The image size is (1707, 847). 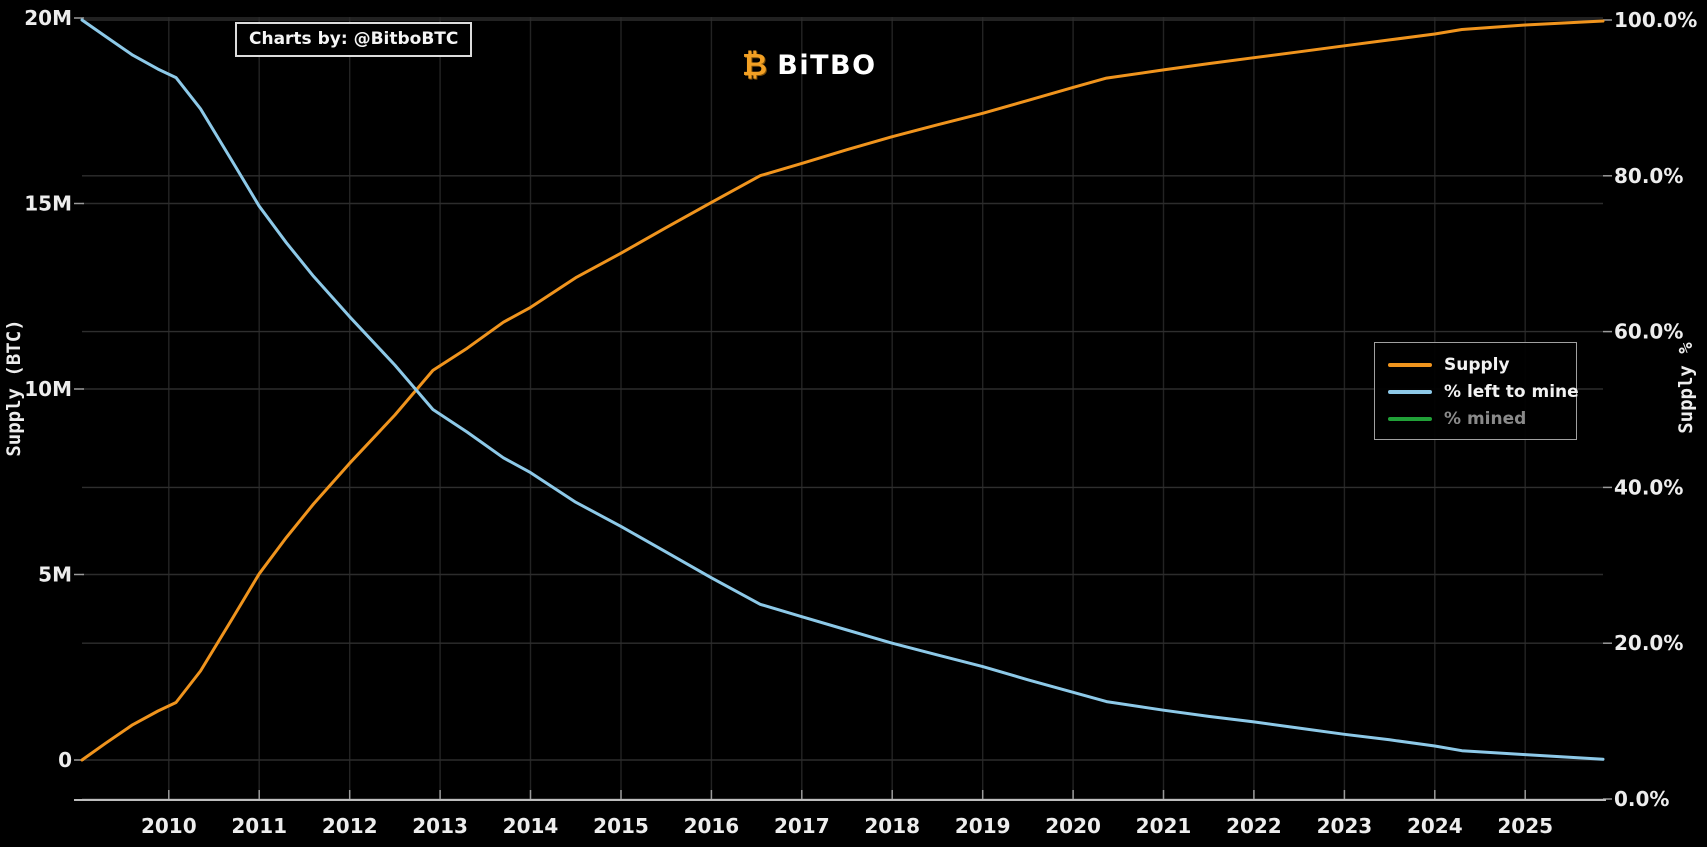 I want to click on x-tick-label: 2020, so click(x=1073, y=826).